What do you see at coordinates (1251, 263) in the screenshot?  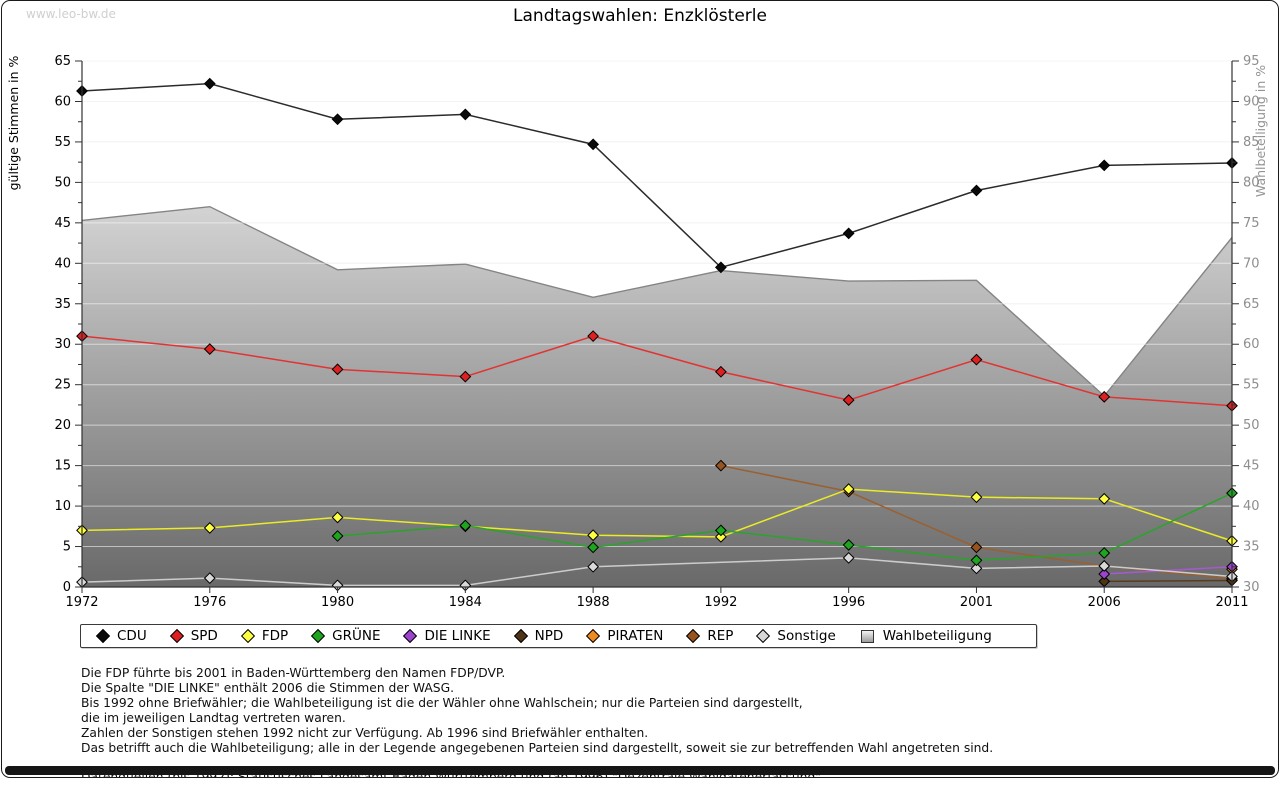 I see `svg-text: 70` at bounding box center [1251, 263].